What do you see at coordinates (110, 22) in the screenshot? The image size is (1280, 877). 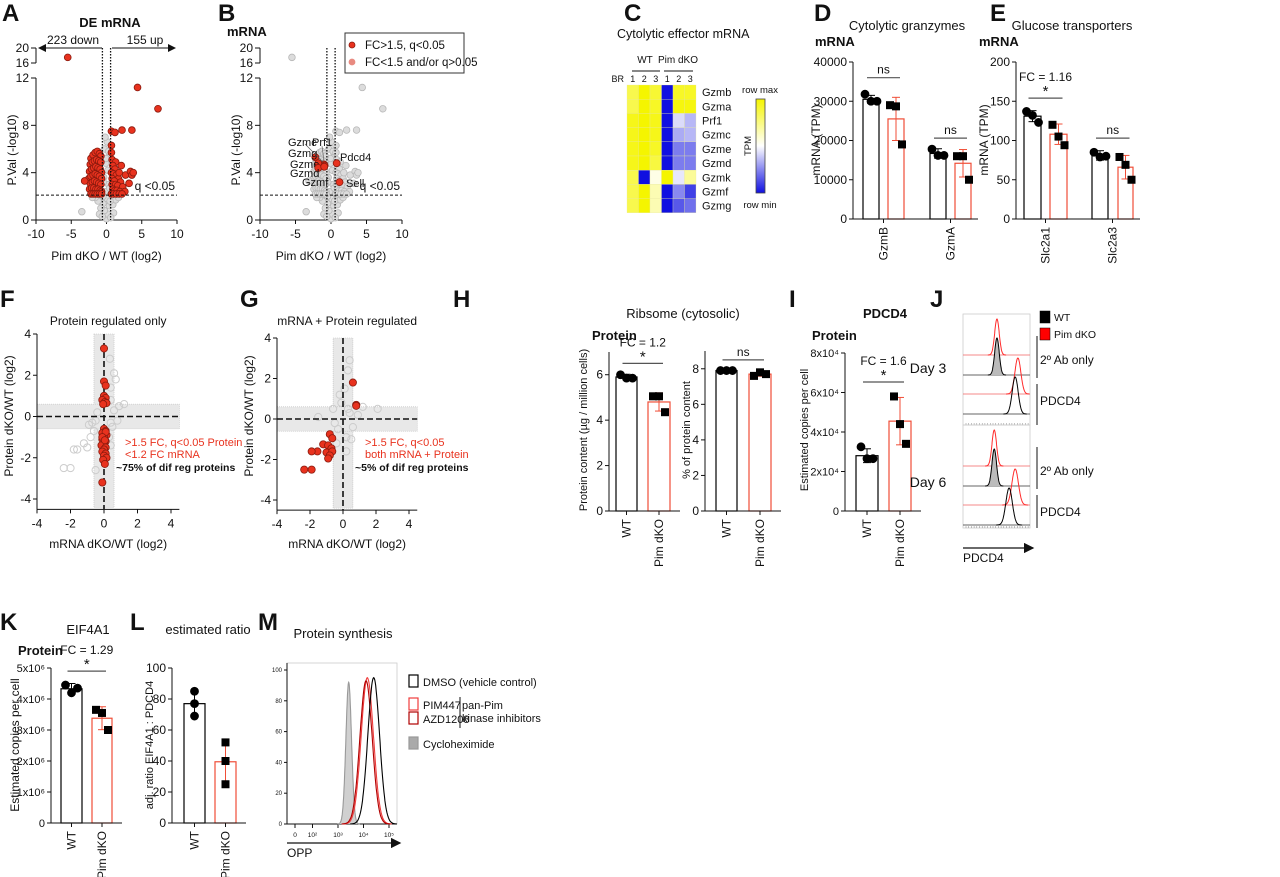 I see `chart-title: DE mRNA` at bounding box center [110, 22].